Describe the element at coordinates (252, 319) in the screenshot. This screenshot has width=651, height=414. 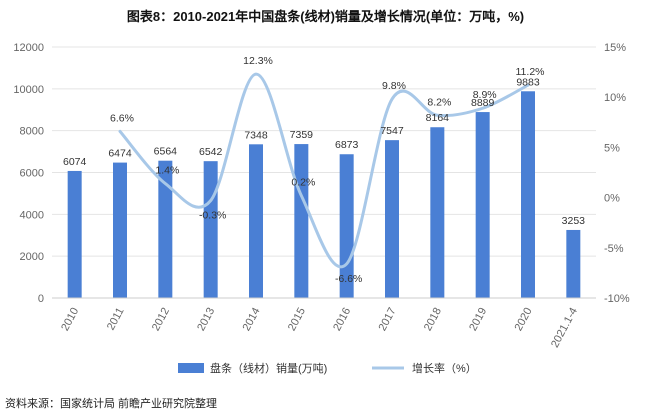
I see `x-axis-tick-label: 2014` at that location.